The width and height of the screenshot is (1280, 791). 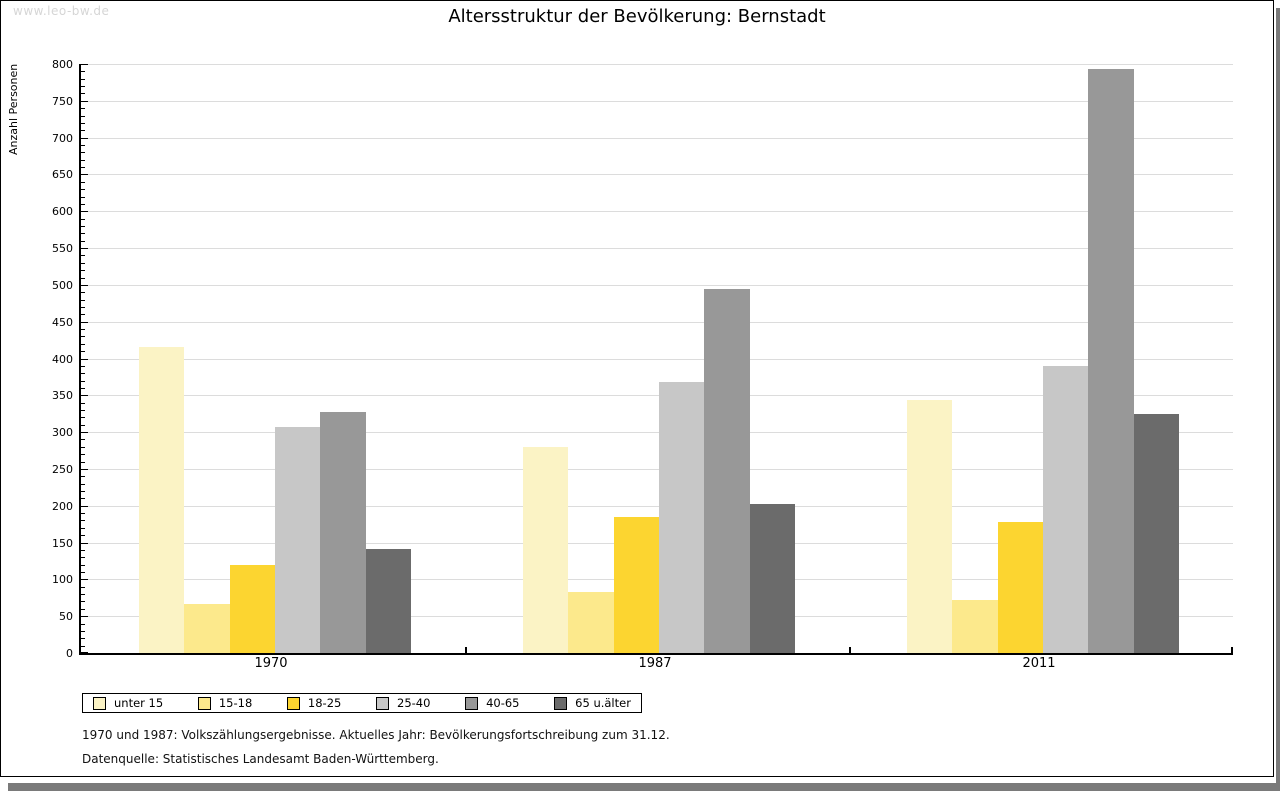 What do you see at coordinates (62, 359) in the screenshot?
I see `y-tick-label-400: 400` at bounding box center [62, 359].